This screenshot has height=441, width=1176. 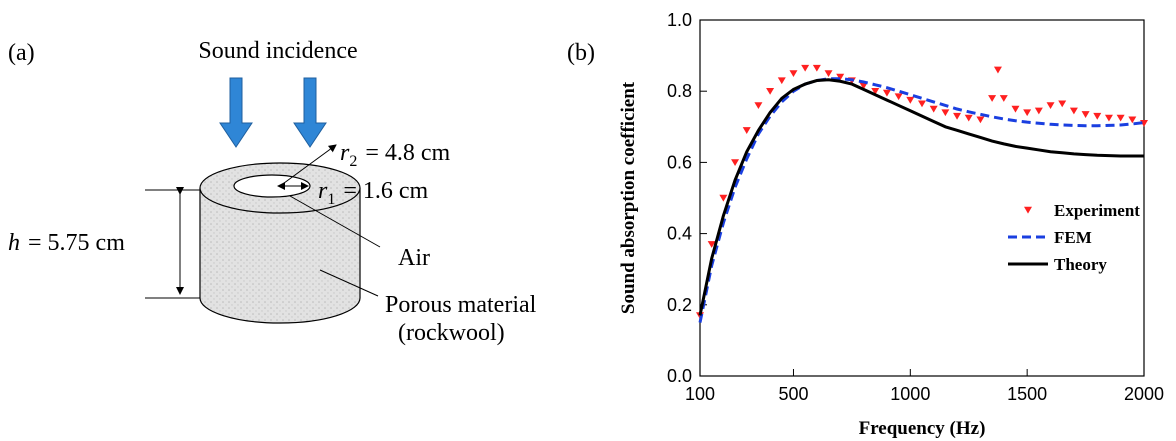 I want to click on panel-label: (b), so click(x=581, y=53).